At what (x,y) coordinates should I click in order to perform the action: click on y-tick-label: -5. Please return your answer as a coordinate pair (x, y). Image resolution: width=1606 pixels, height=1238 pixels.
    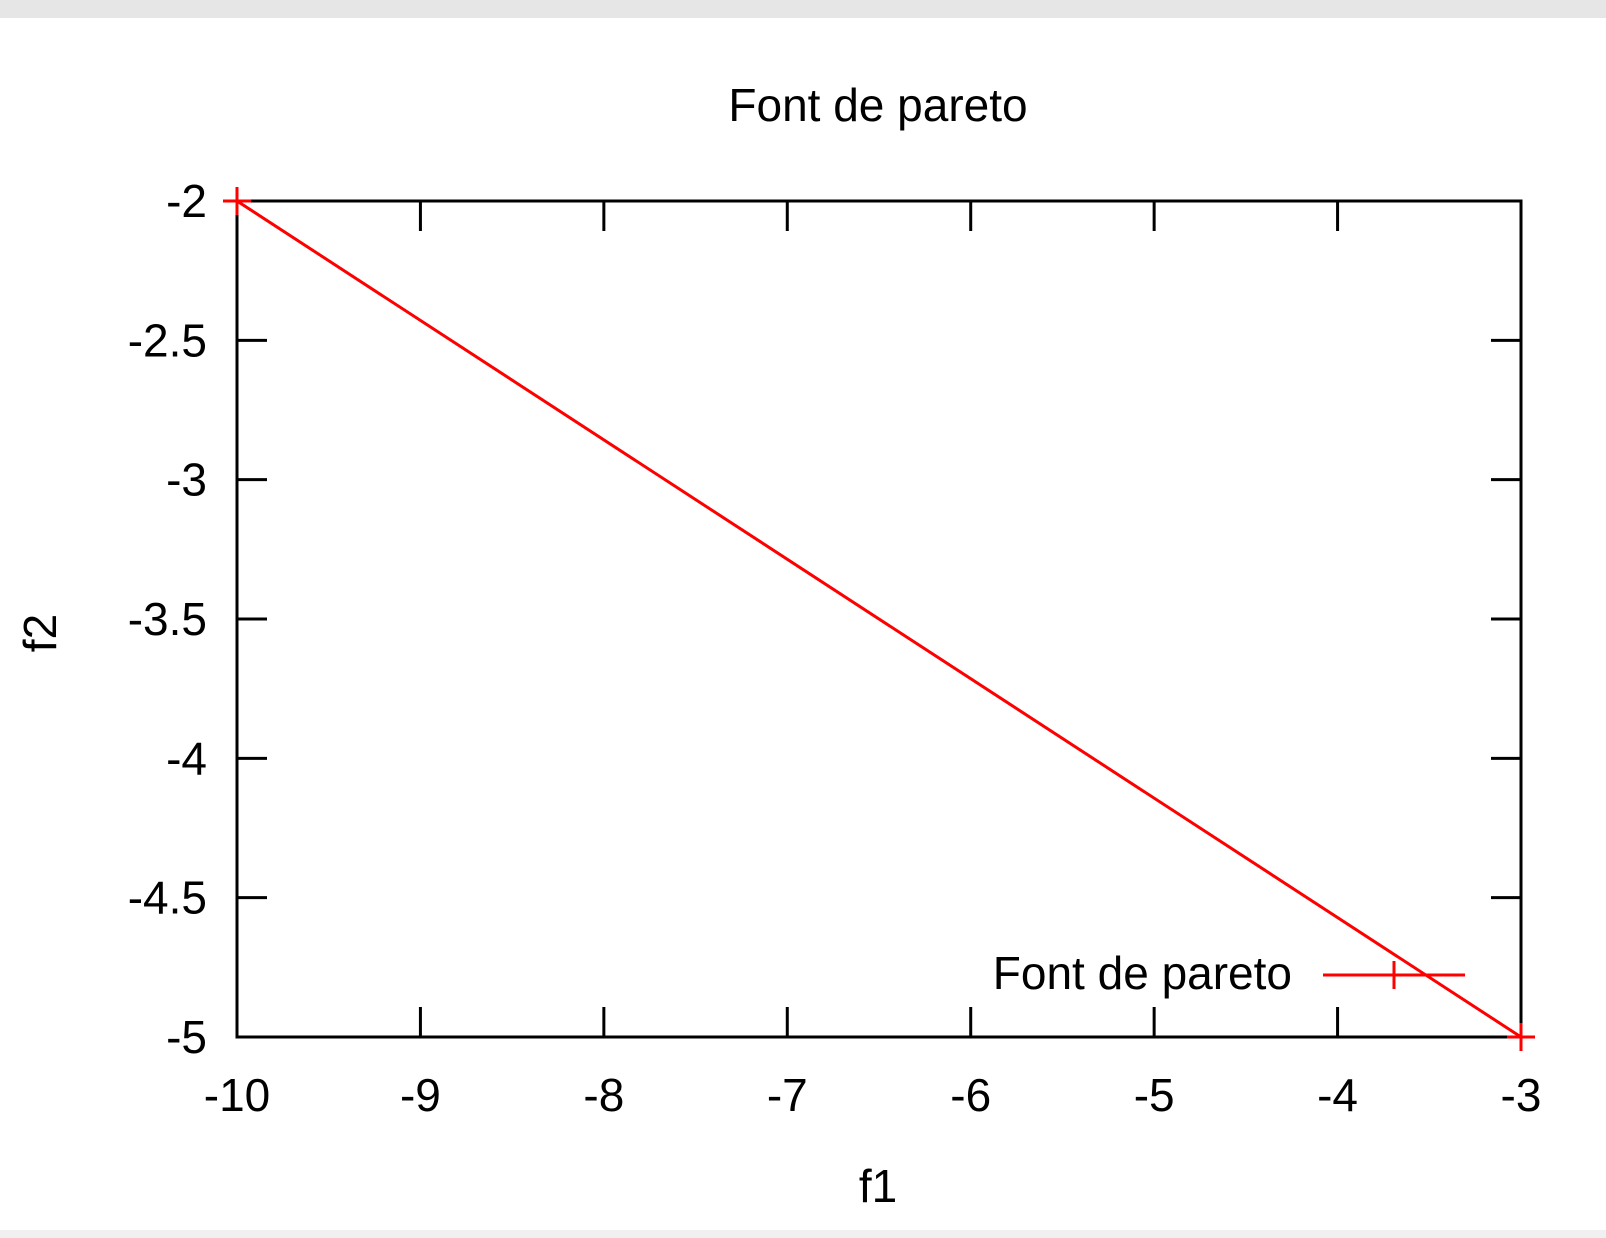
    Looking at the image, I should click on (186, 1037).